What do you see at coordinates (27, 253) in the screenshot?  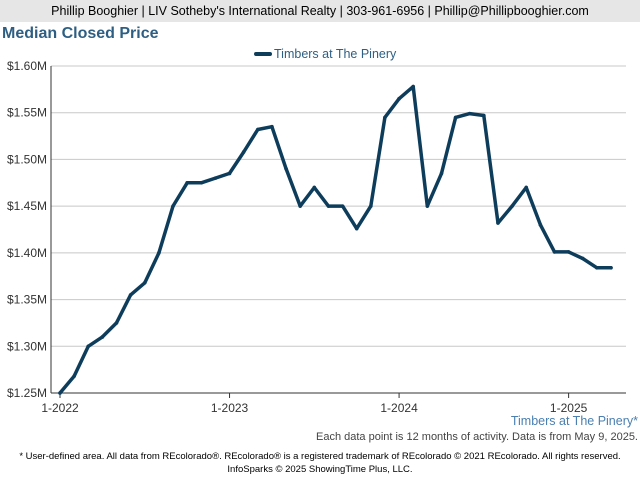 I see `y-tick-label: $1.40M` at bounding box center [27, 253].